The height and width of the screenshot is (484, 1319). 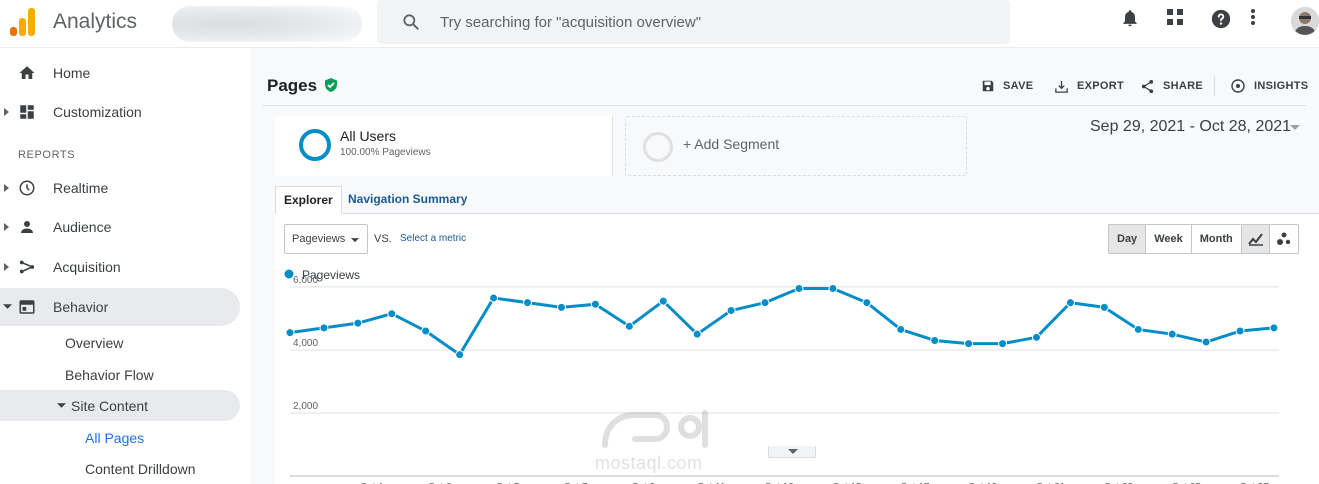 What do you see at coordinates (72, 73) in the screenshot?
I see `sidebar-item-label: Home` at bounding box center [72, 73].